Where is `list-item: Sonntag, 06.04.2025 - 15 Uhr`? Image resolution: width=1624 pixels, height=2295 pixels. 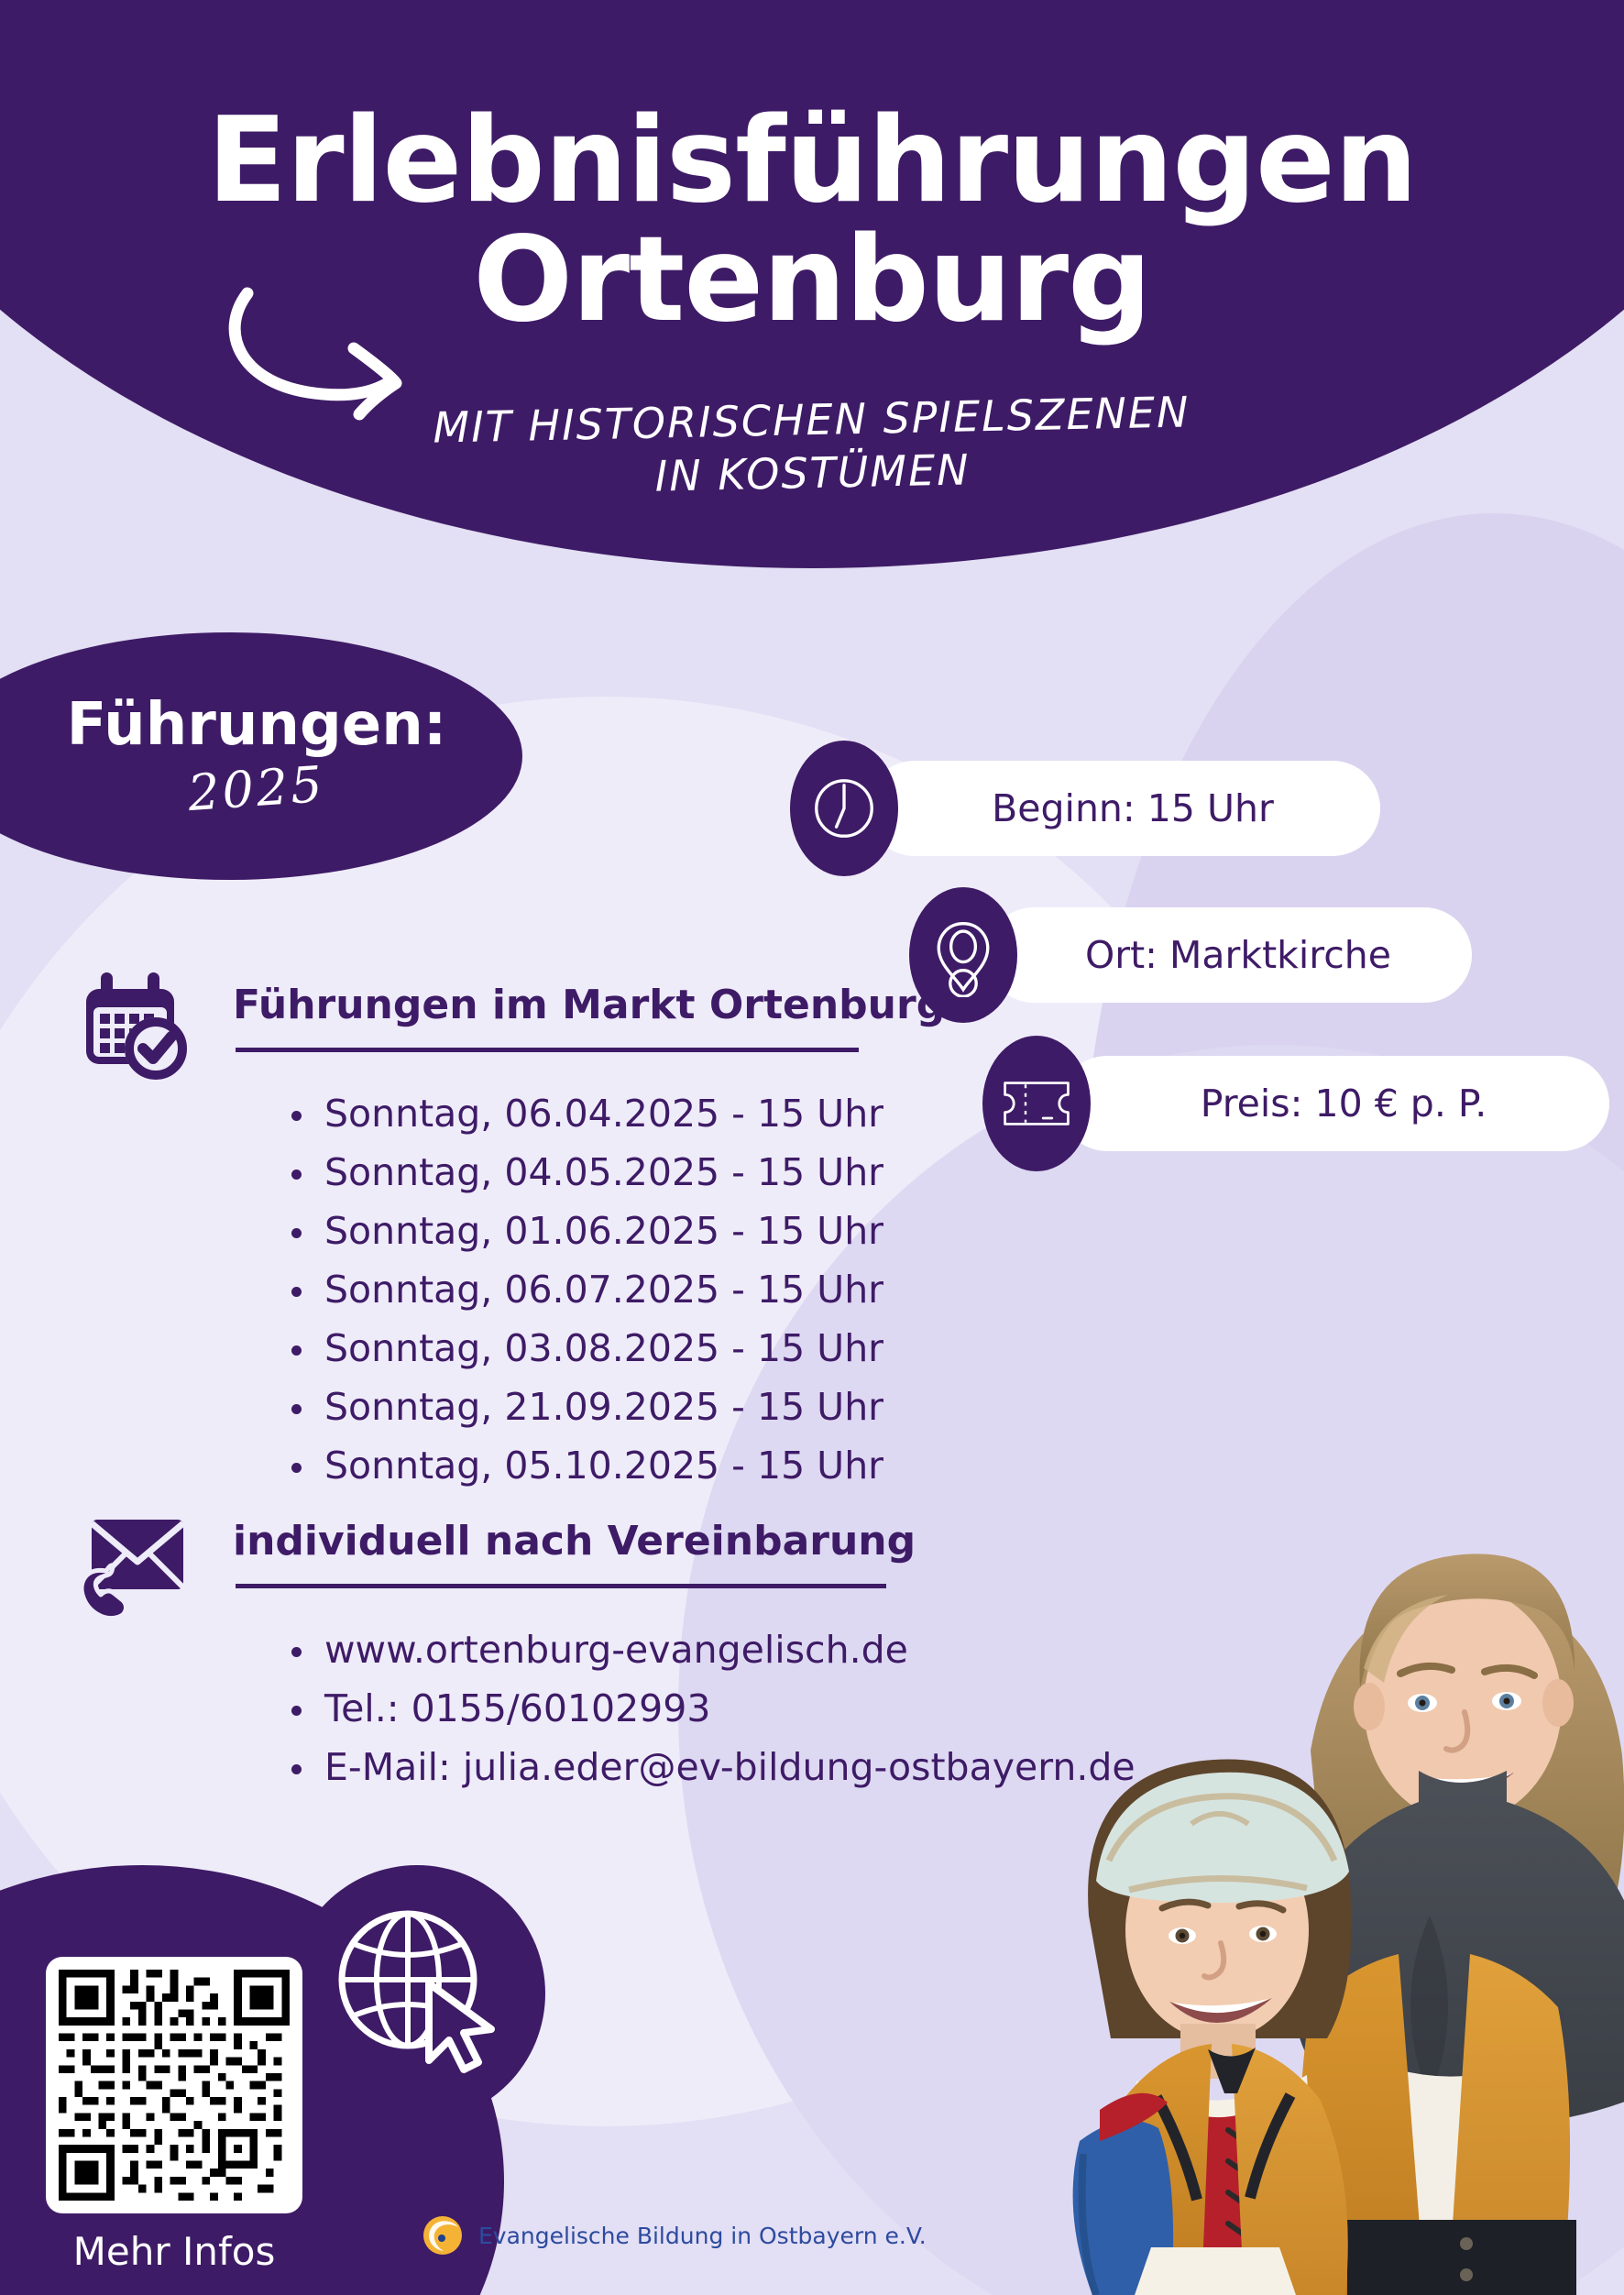 list-item: Sonntag, 06.04.2025 - 15 Uhr is located at coordinates (584, 1114).